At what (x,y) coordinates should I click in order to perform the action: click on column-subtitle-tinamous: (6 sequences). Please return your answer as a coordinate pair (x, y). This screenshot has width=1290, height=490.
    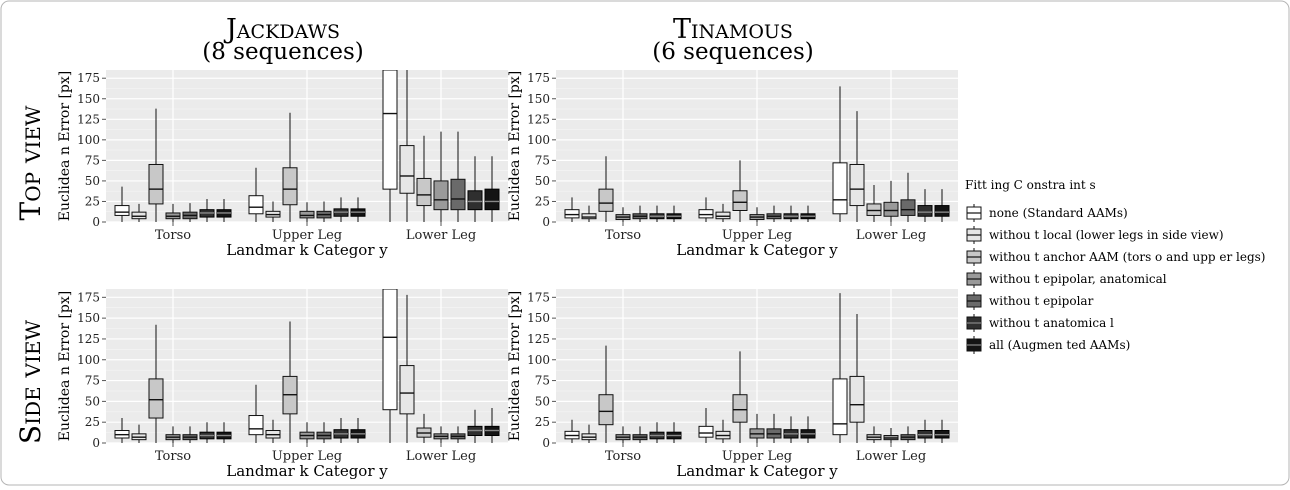
    Looking at the image, I should click on (733, 52).